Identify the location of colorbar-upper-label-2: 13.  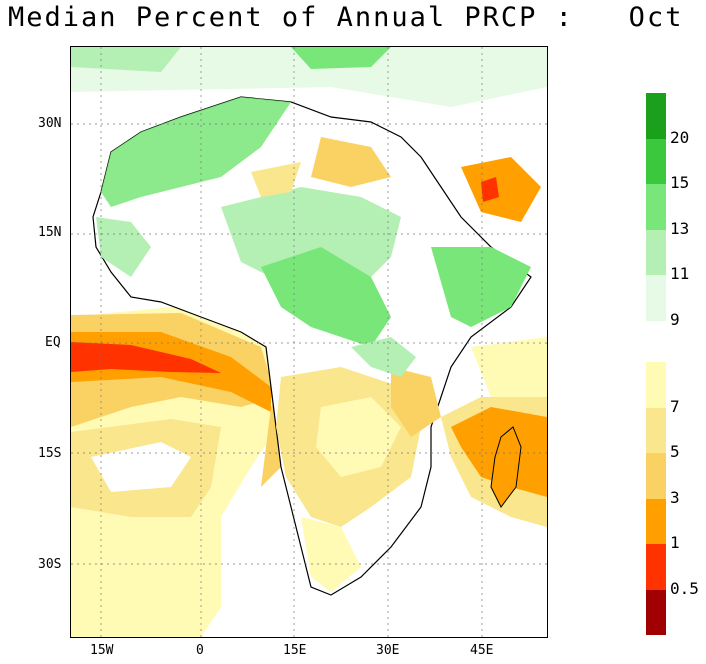
(680, 228).